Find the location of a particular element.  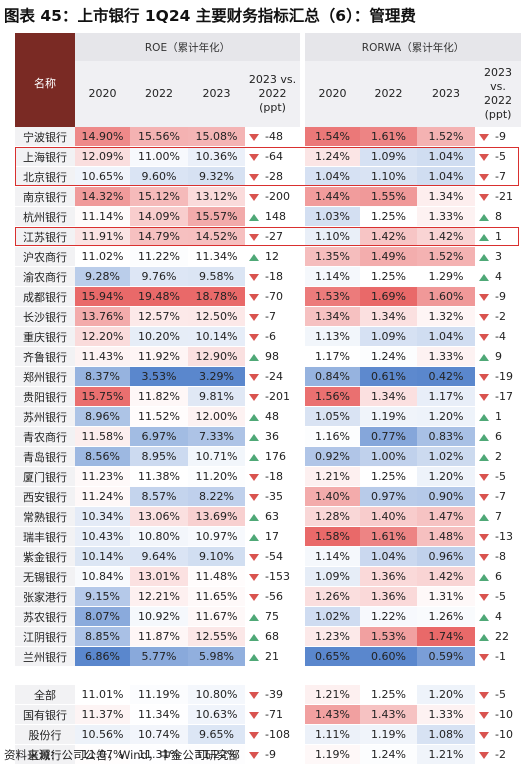

bank-name: 上海银行 is located at coordinates (45, 156).